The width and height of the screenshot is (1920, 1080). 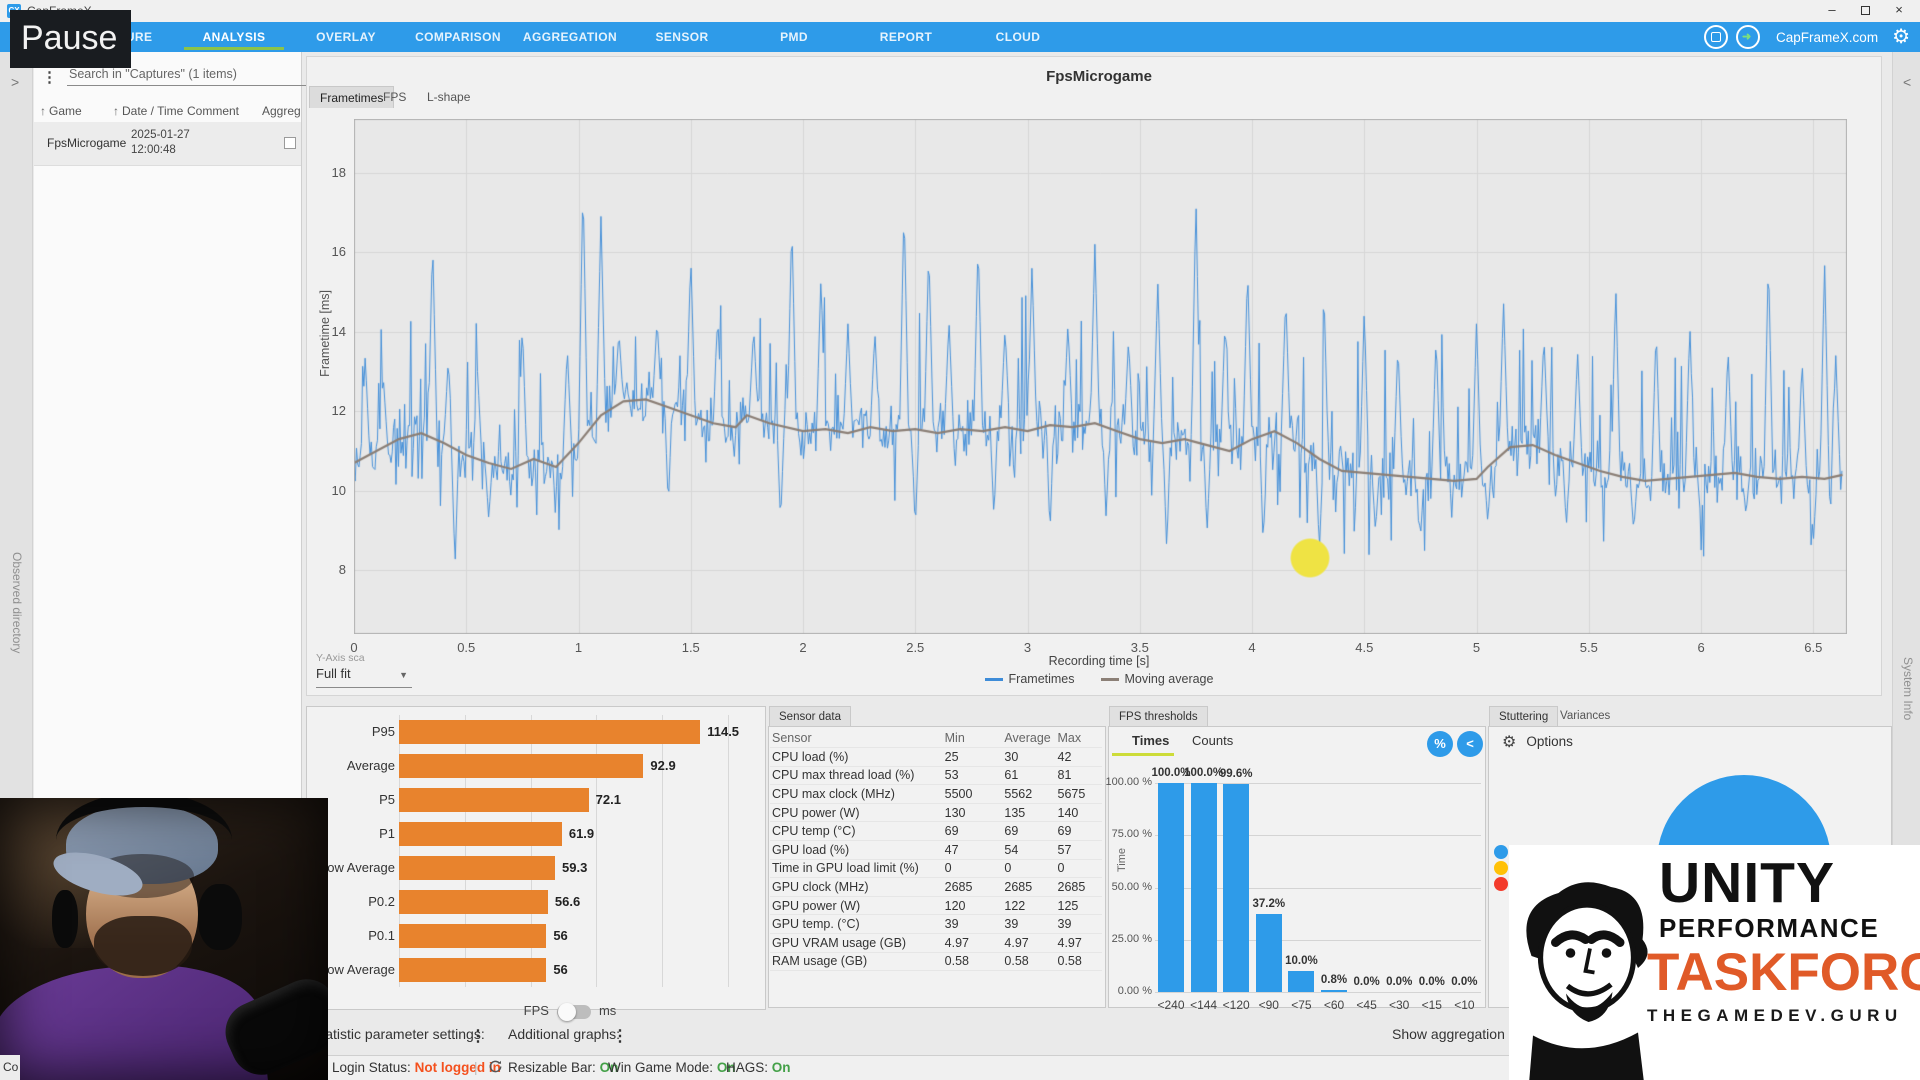 I want to click on sidebar-menu-kebab-icon: ⋮, so click(x=49, y=77).